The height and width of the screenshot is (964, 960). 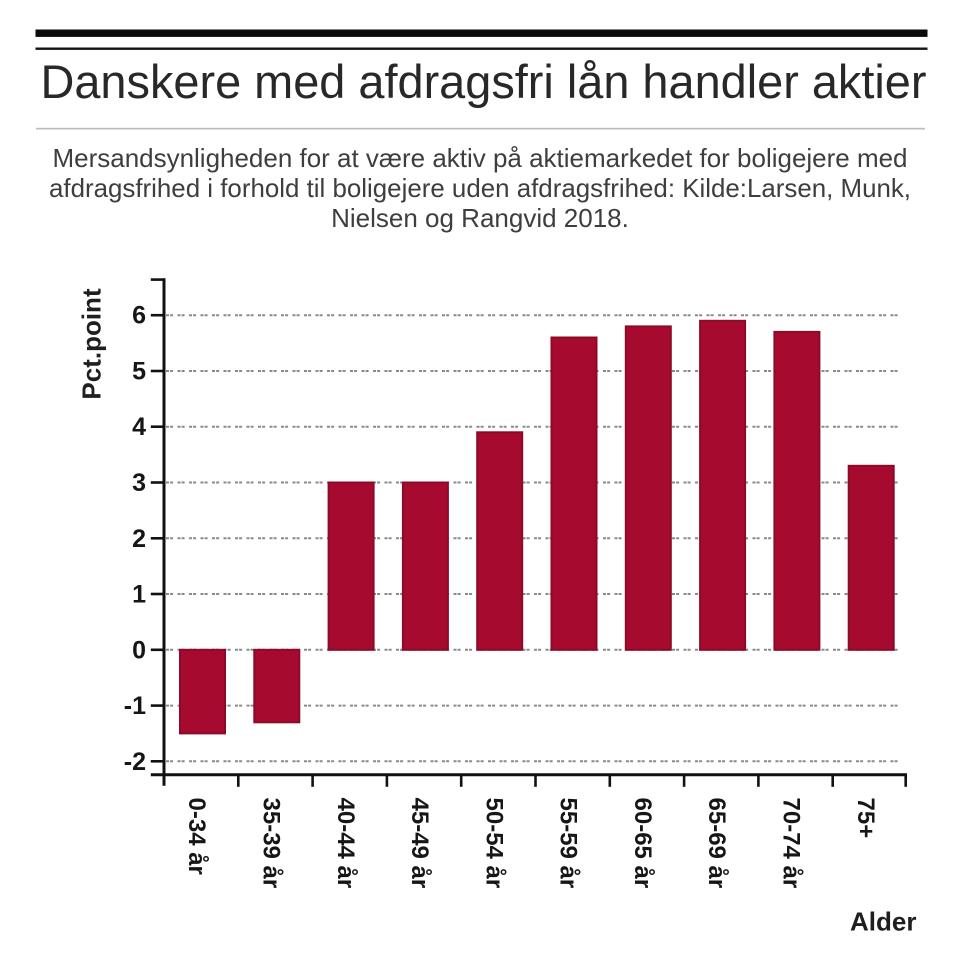 What do you see at coordinates (493, 843) in the screenshot?
I see `svg-text: 50-54 år` at bounding box center [493, 843].